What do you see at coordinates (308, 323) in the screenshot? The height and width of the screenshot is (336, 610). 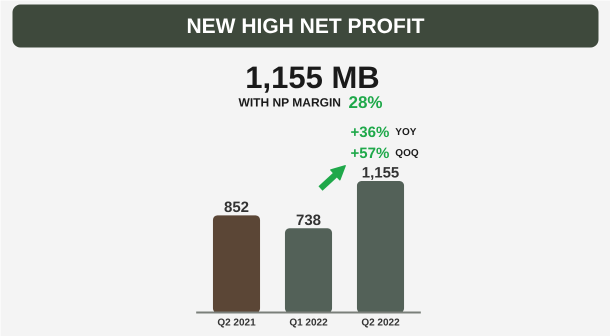 I see `x-tick-label: Q1 2022` at bounding box center [308, 323].